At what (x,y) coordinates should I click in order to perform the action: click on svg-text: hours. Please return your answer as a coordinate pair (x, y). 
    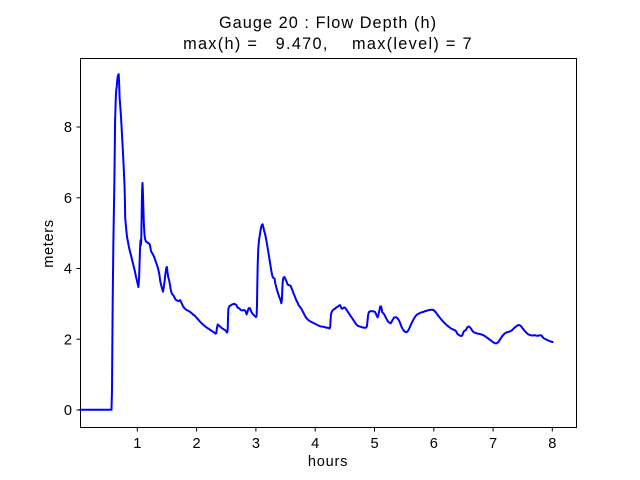
    Looking at the image, I should click on (328, 462).